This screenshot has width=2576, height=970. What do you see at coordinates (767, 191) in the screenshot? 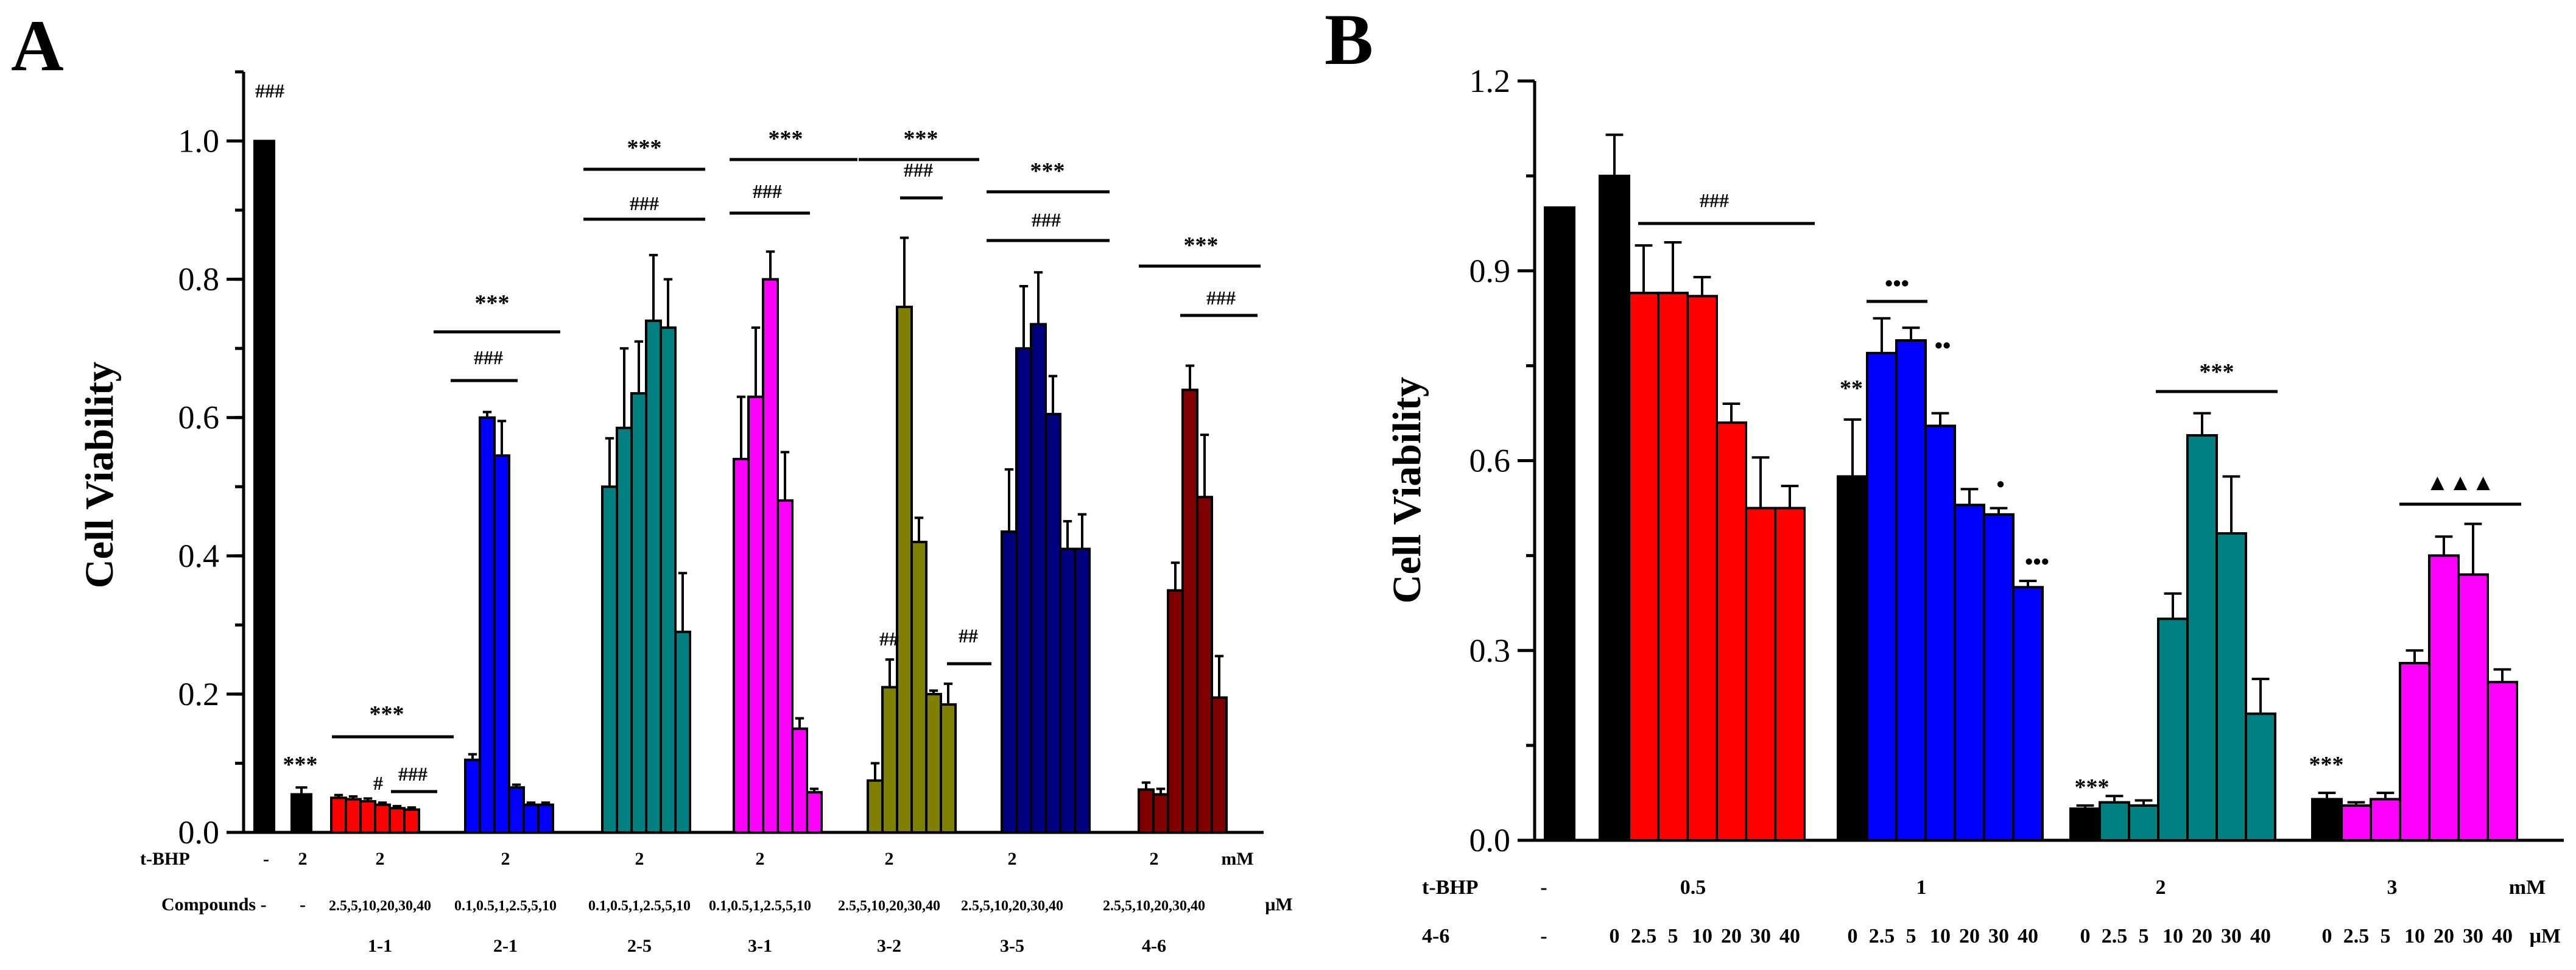
I see `sig-3-1-b: ###` at bounding box center [767, 191].